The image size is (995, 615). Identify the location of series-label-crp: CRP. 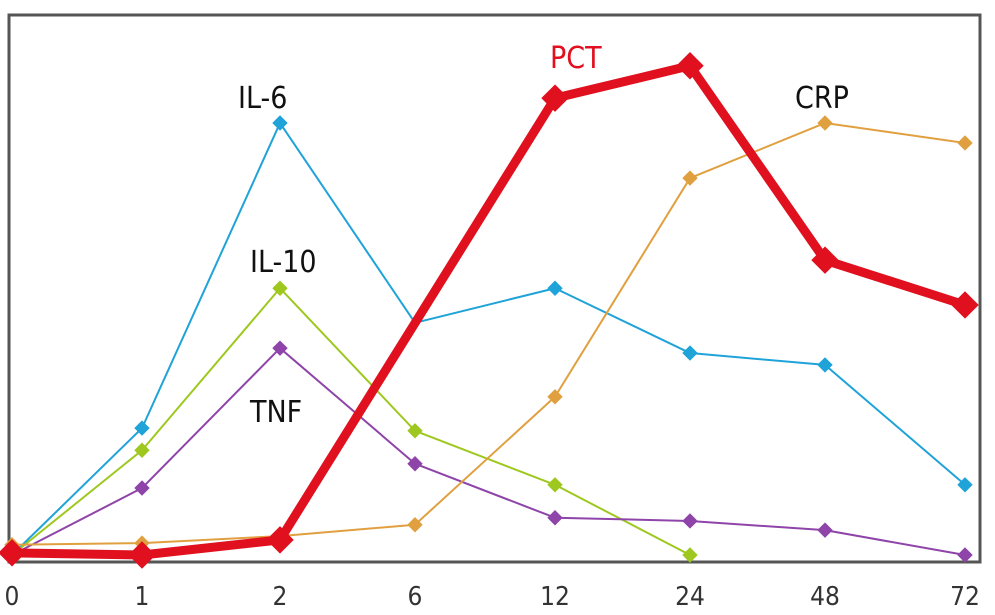
(822, 98).